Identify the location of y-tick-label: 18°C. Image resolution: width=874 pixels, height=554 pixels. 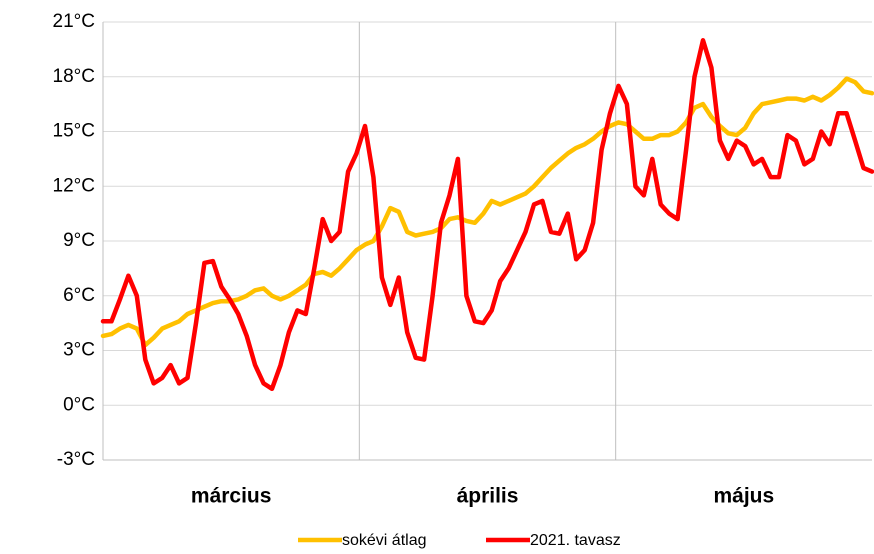
(74, 76).